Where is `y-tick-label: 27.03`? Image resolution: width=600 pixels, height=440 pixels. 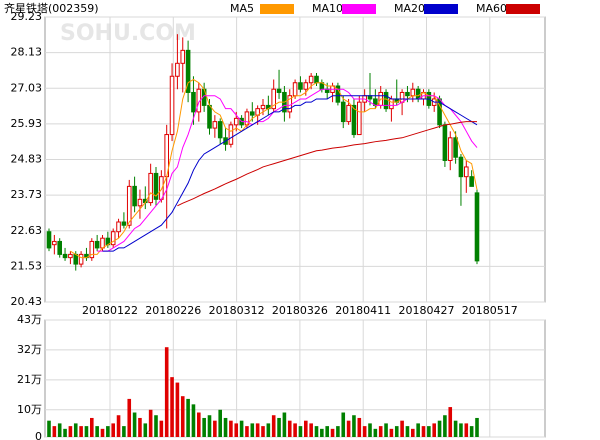
y-tick-label: 27.03 is located at coordinates (27, 87).